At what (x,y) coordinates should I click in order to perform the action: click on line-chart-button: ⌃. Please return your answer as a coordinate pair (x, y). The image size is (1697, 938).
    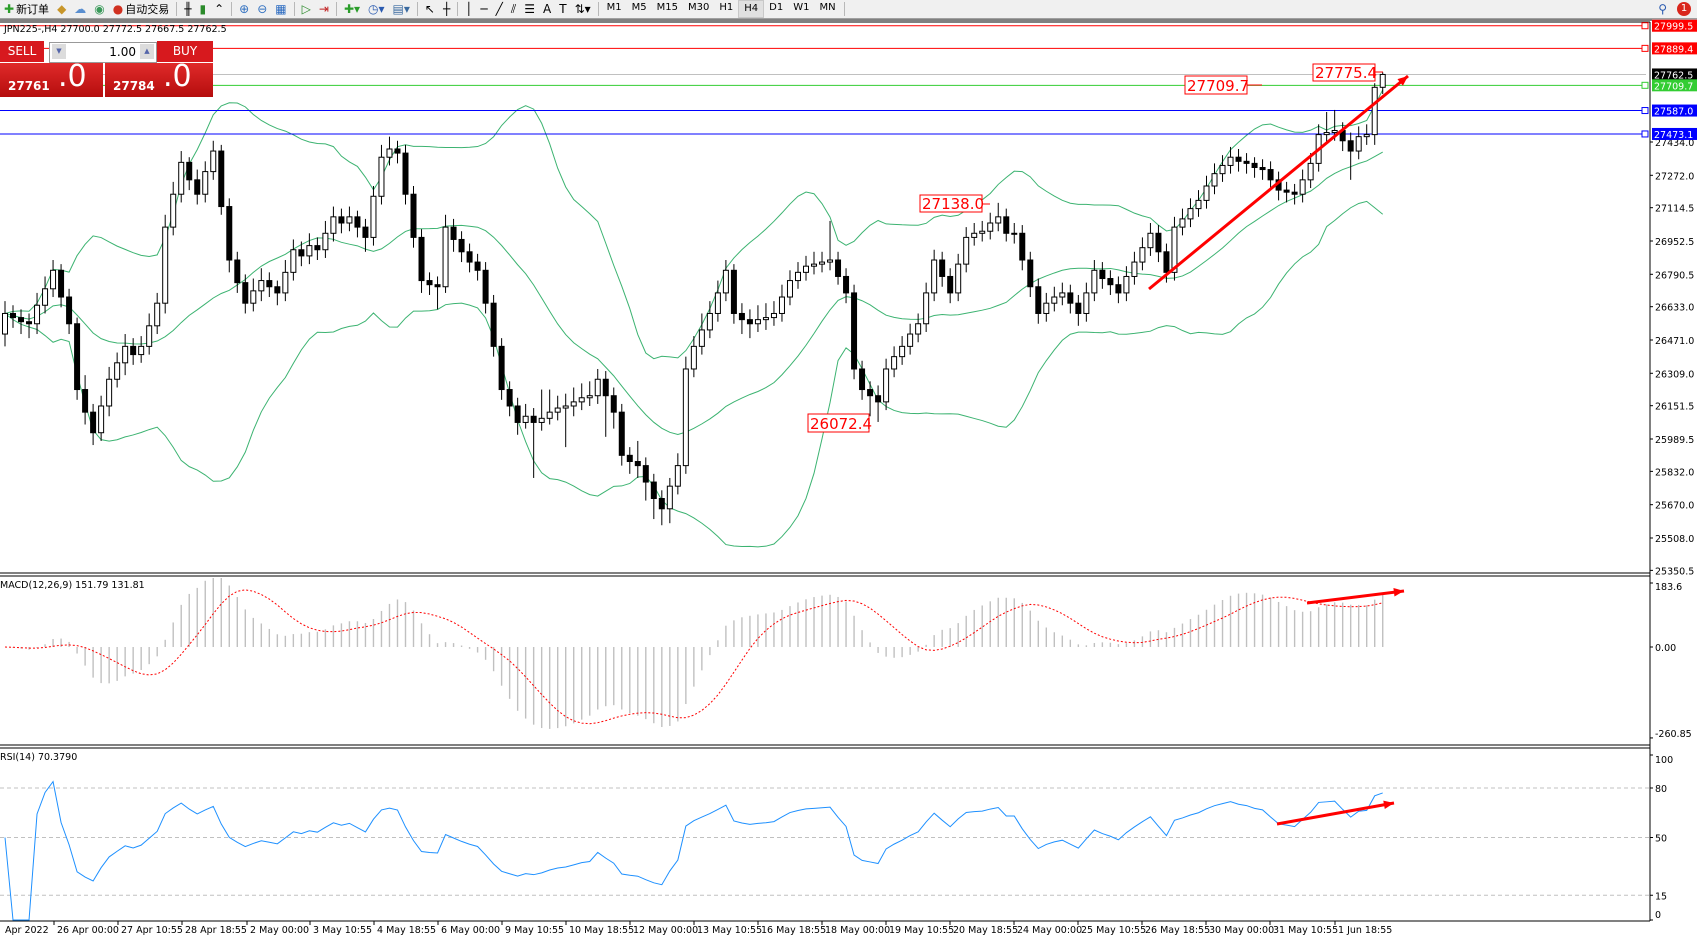
    Looking at the image, I should click on (219, 9).